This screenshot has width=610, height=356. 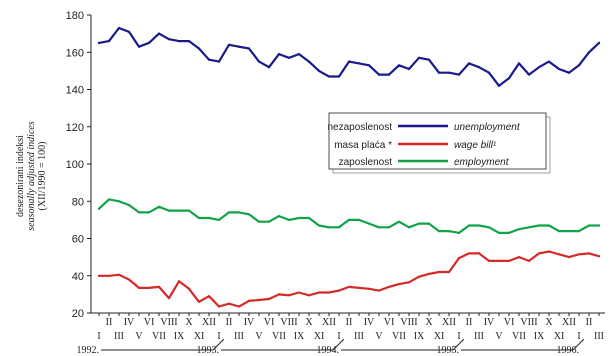 What do you see at coordinates (349, 322) in the screenshot?
I see `x-tick-label: II` at bounding box center [349, 322].